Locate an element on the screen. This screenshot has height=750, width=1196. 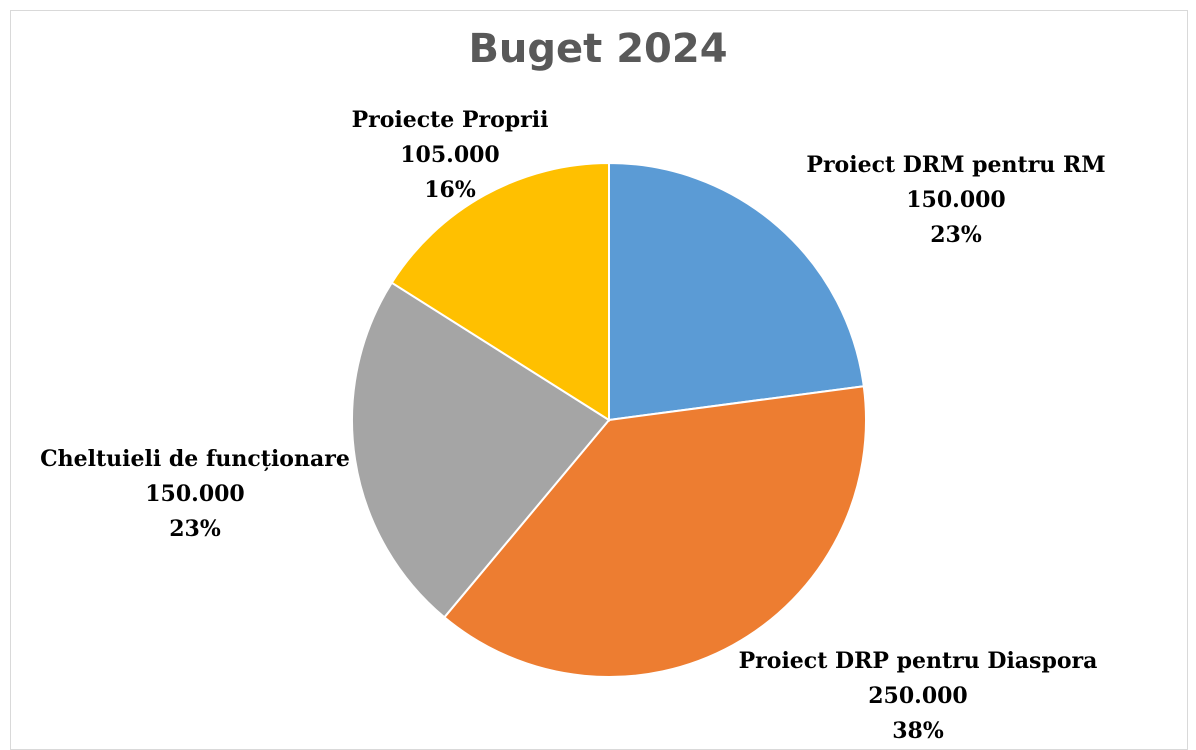
data-label-value-2: 250.000 is located at coordinates (918, 696).